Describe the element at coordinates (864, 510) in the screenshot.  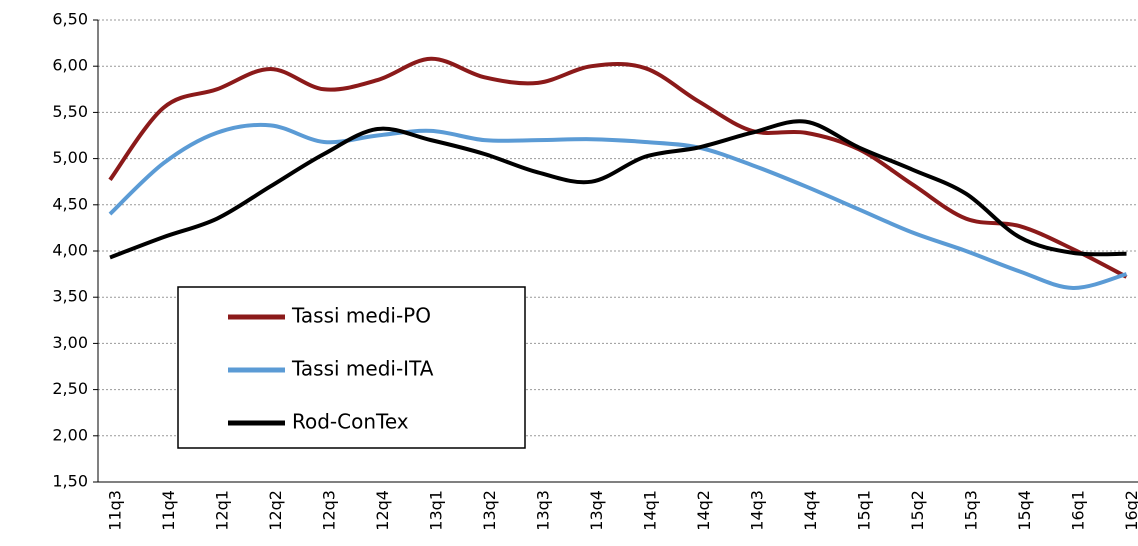
I see `x-tick-label: 15q1` at that location.